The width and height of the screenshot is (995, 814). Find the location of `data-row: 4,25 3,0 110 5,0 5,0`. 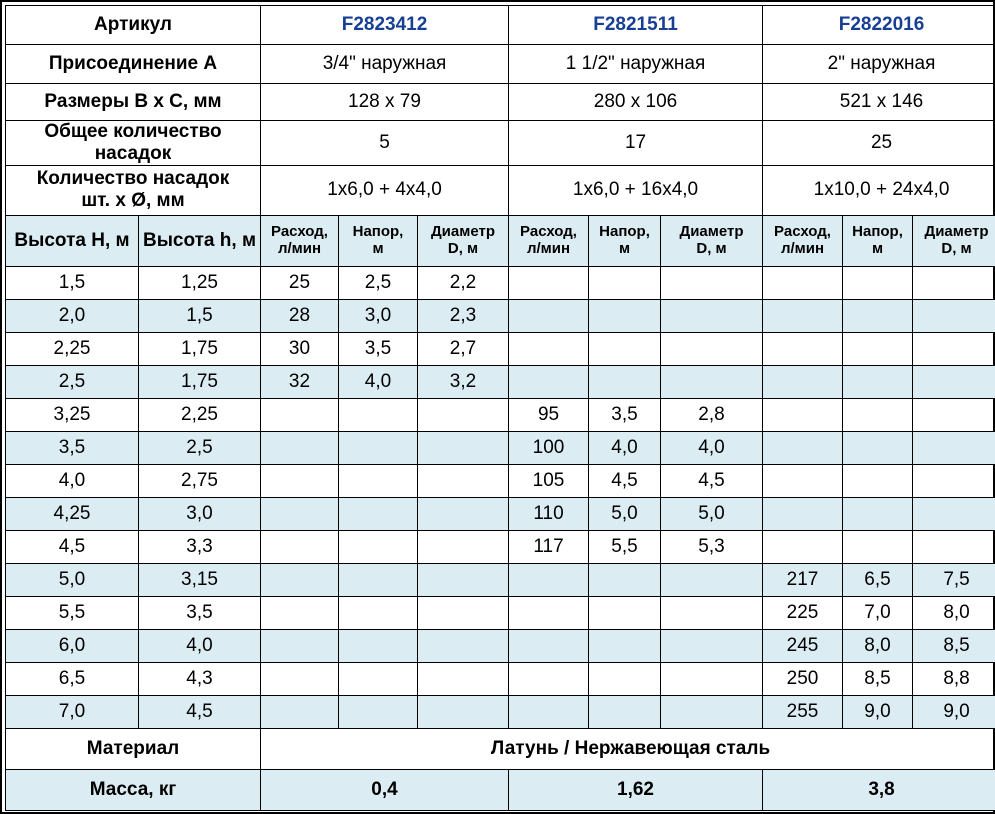

data-row: 4,25 3,0 110 5,0 5,0 is located at coordinates (500, 513).